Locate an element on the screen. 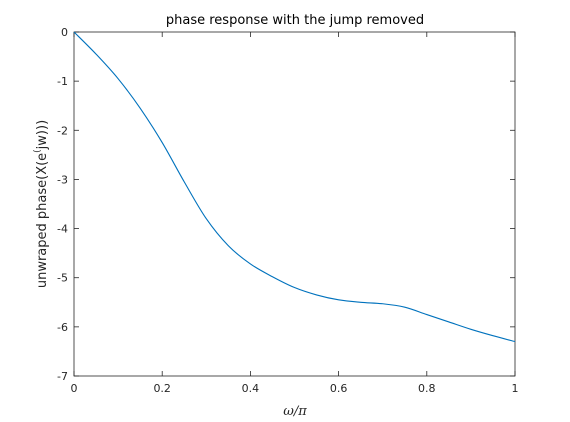  y-tick-label: -1 is located at coordinates (62, 81).